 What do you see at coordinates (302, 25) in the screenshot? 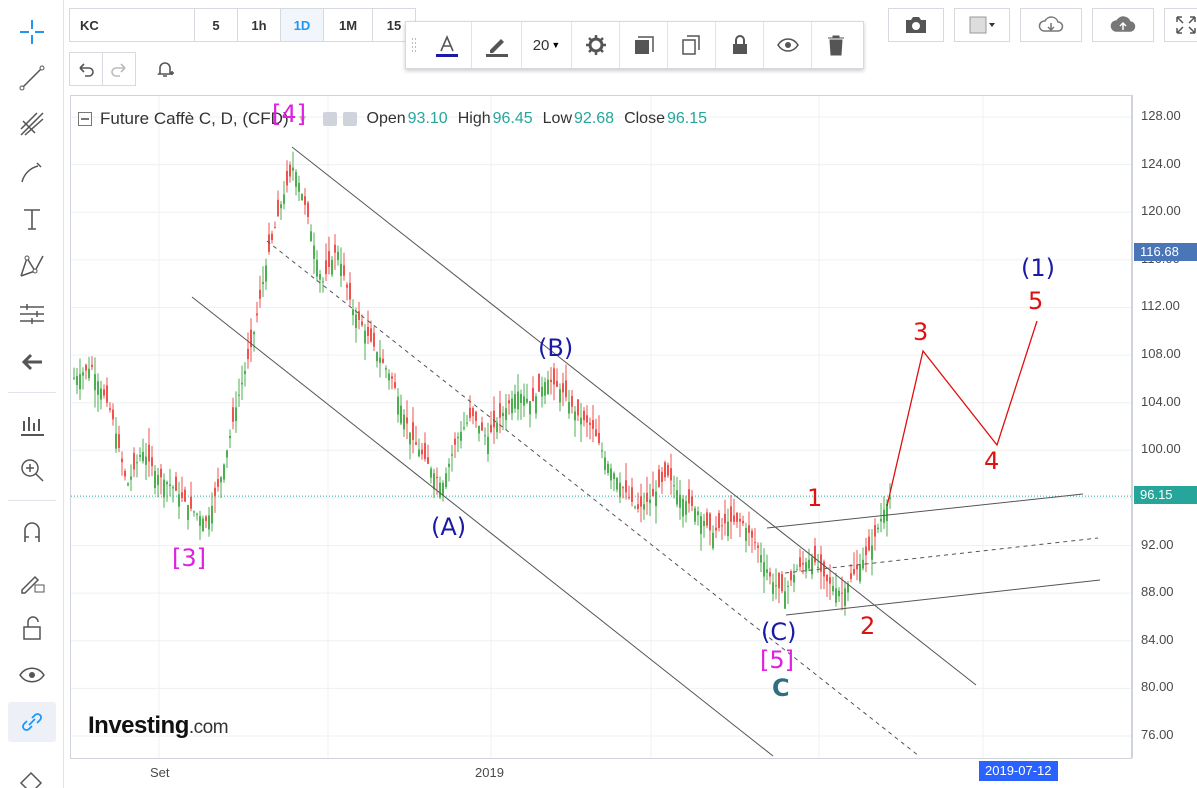
I see `interval-1d: 1D` at bounding box center [302, 25].